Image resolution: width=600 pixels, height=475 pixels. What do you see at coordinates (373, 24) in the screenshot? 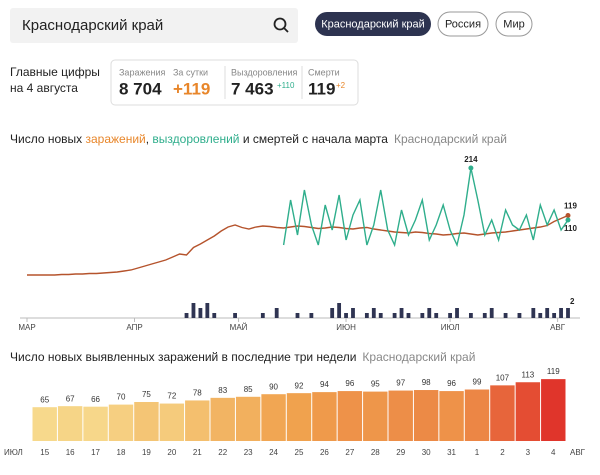
I see `tab-active` at bounding box center [373, 24].